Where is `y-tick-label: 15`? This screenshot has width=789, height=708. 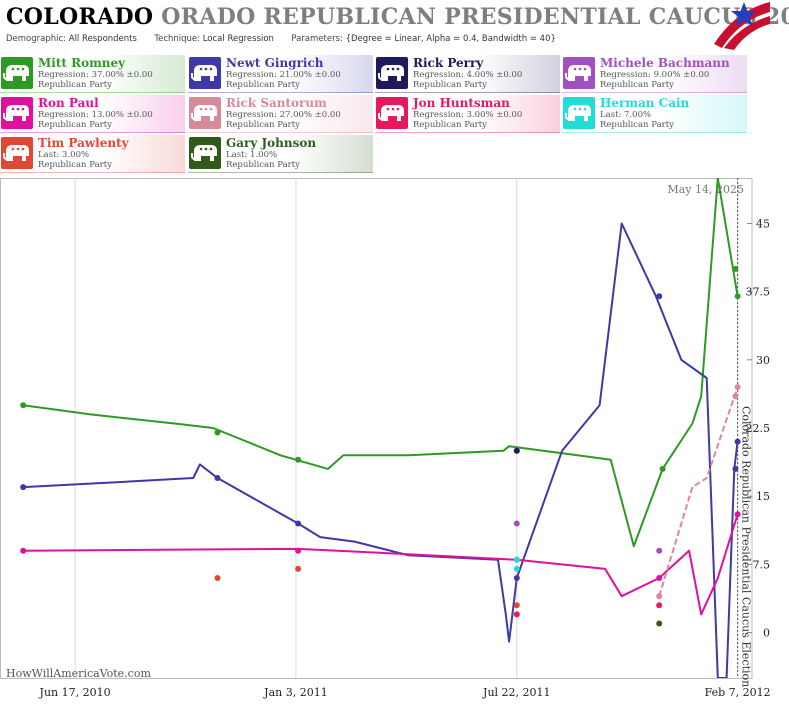
y-tick-label: 15 is located at coordinates (763, 496).